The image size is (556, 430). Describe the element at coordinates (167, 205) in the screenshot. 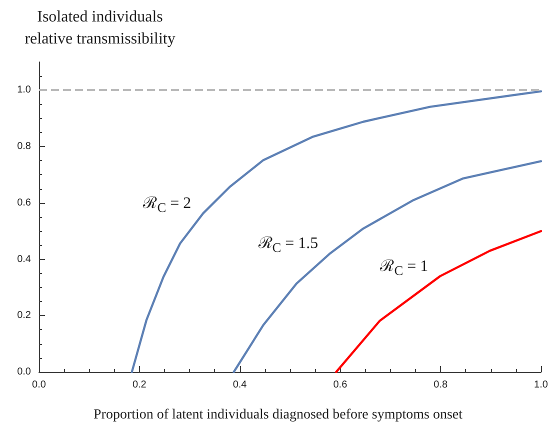

I see `series-label: ℛ$_{C}$ = 2` at that location.